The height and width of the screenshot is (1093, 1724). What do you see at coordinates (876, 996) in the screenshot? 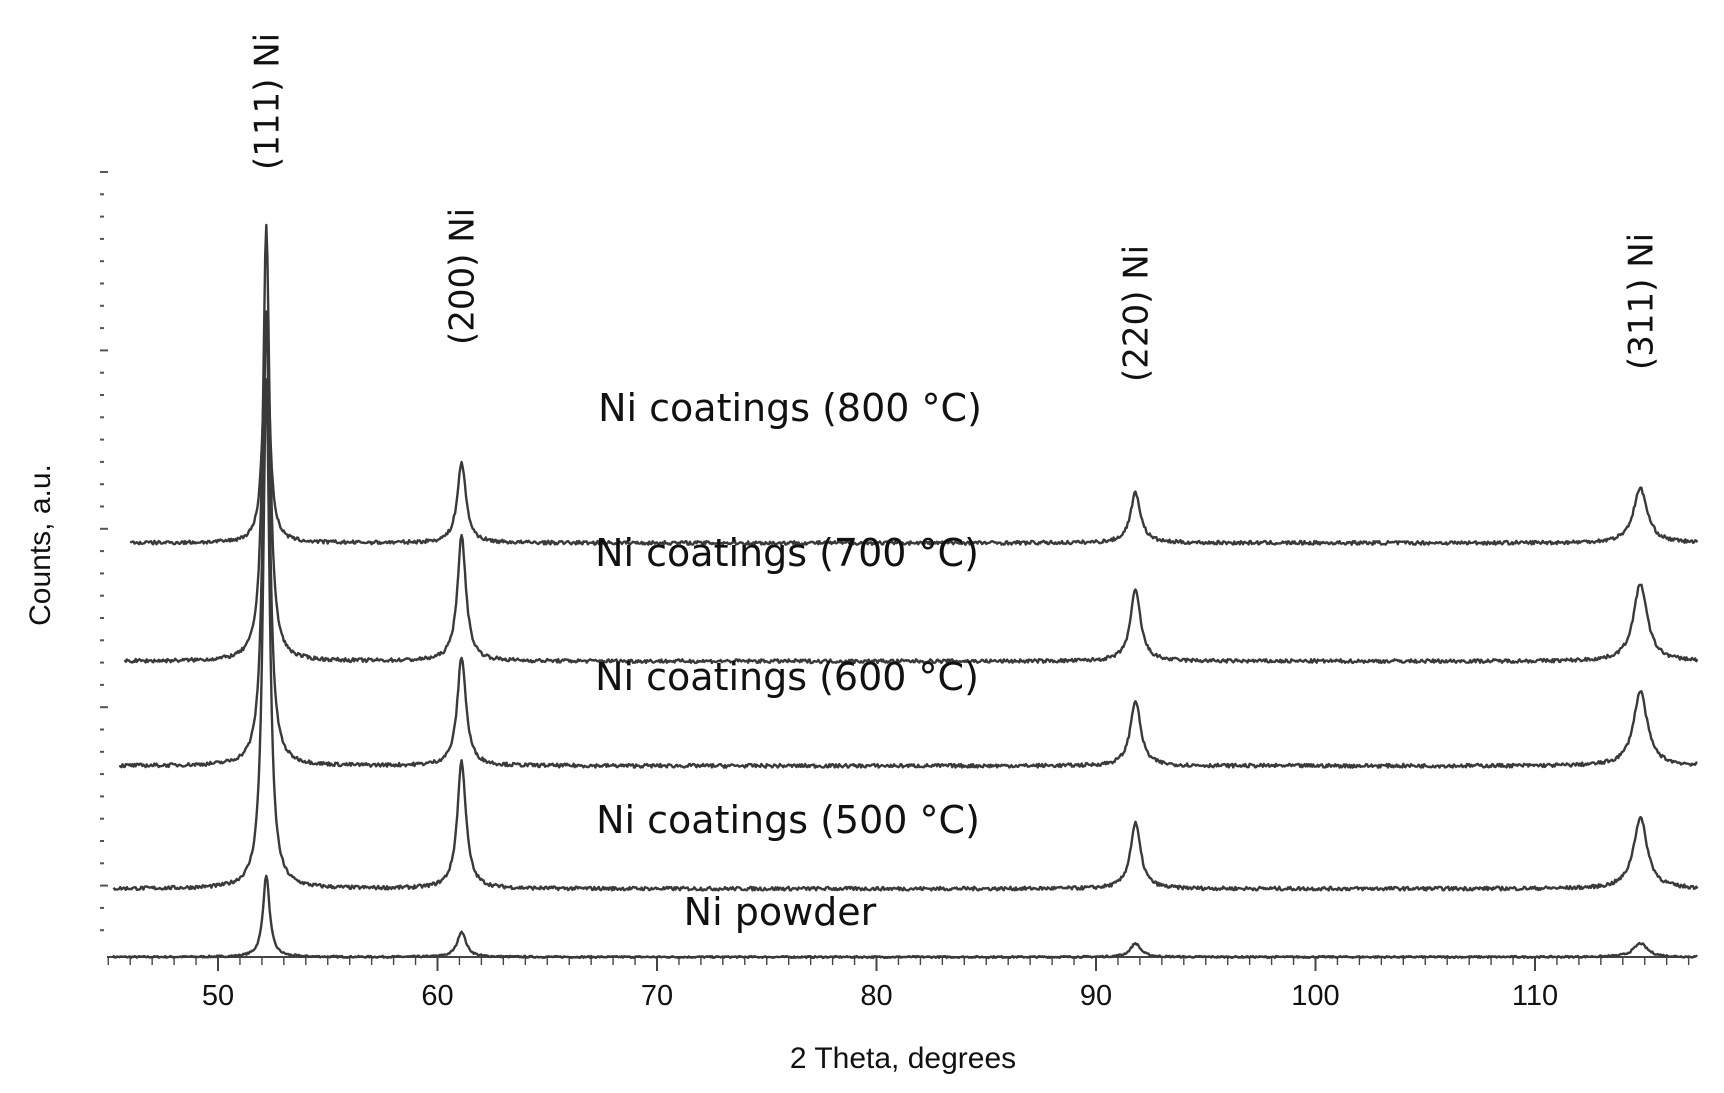
I see `x-tick-label: 80` at bounding box center [876, 996].